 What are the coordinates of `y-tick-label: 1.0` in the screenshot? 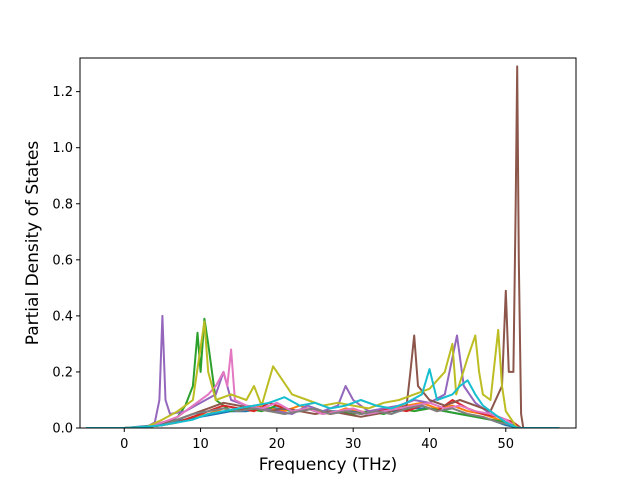 It's located at (62, 148).